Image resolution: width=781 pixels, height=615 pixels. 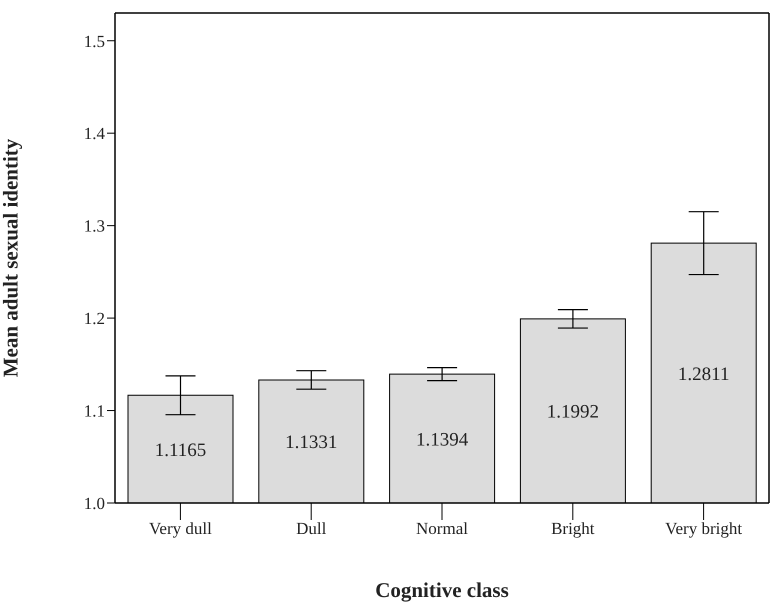 I want to click on x-tick-label: Normal, so click(x=442, y=528).